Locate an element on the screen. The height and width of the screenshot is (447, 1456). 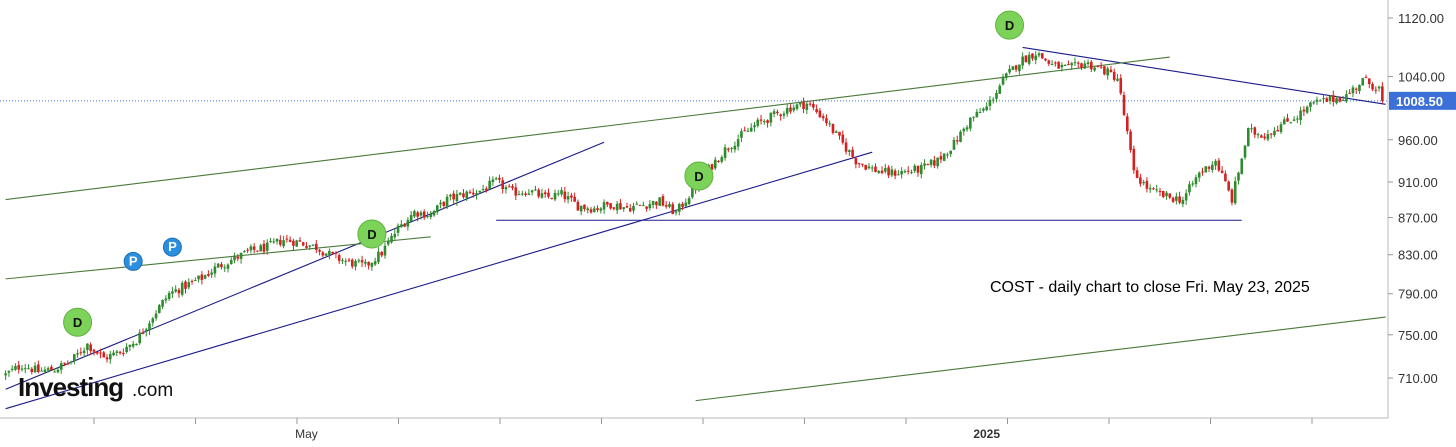
y-tick-label: 870.00 is located at coordinates (1418, 218).